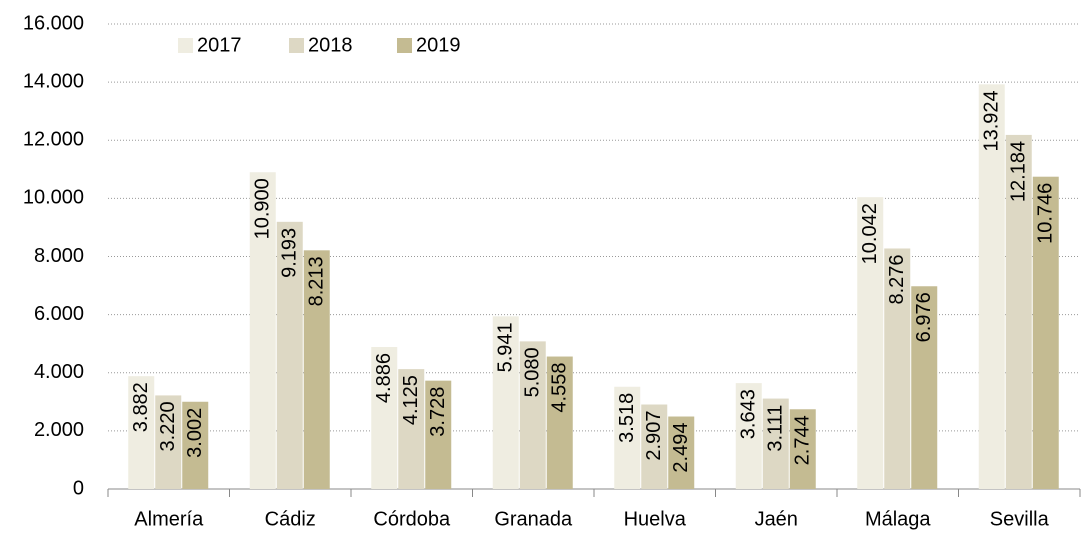  What do you see at coordinates (803, 440) in the screenshot?
I see `data-label: 2.744` at bounding box center [803, 440].